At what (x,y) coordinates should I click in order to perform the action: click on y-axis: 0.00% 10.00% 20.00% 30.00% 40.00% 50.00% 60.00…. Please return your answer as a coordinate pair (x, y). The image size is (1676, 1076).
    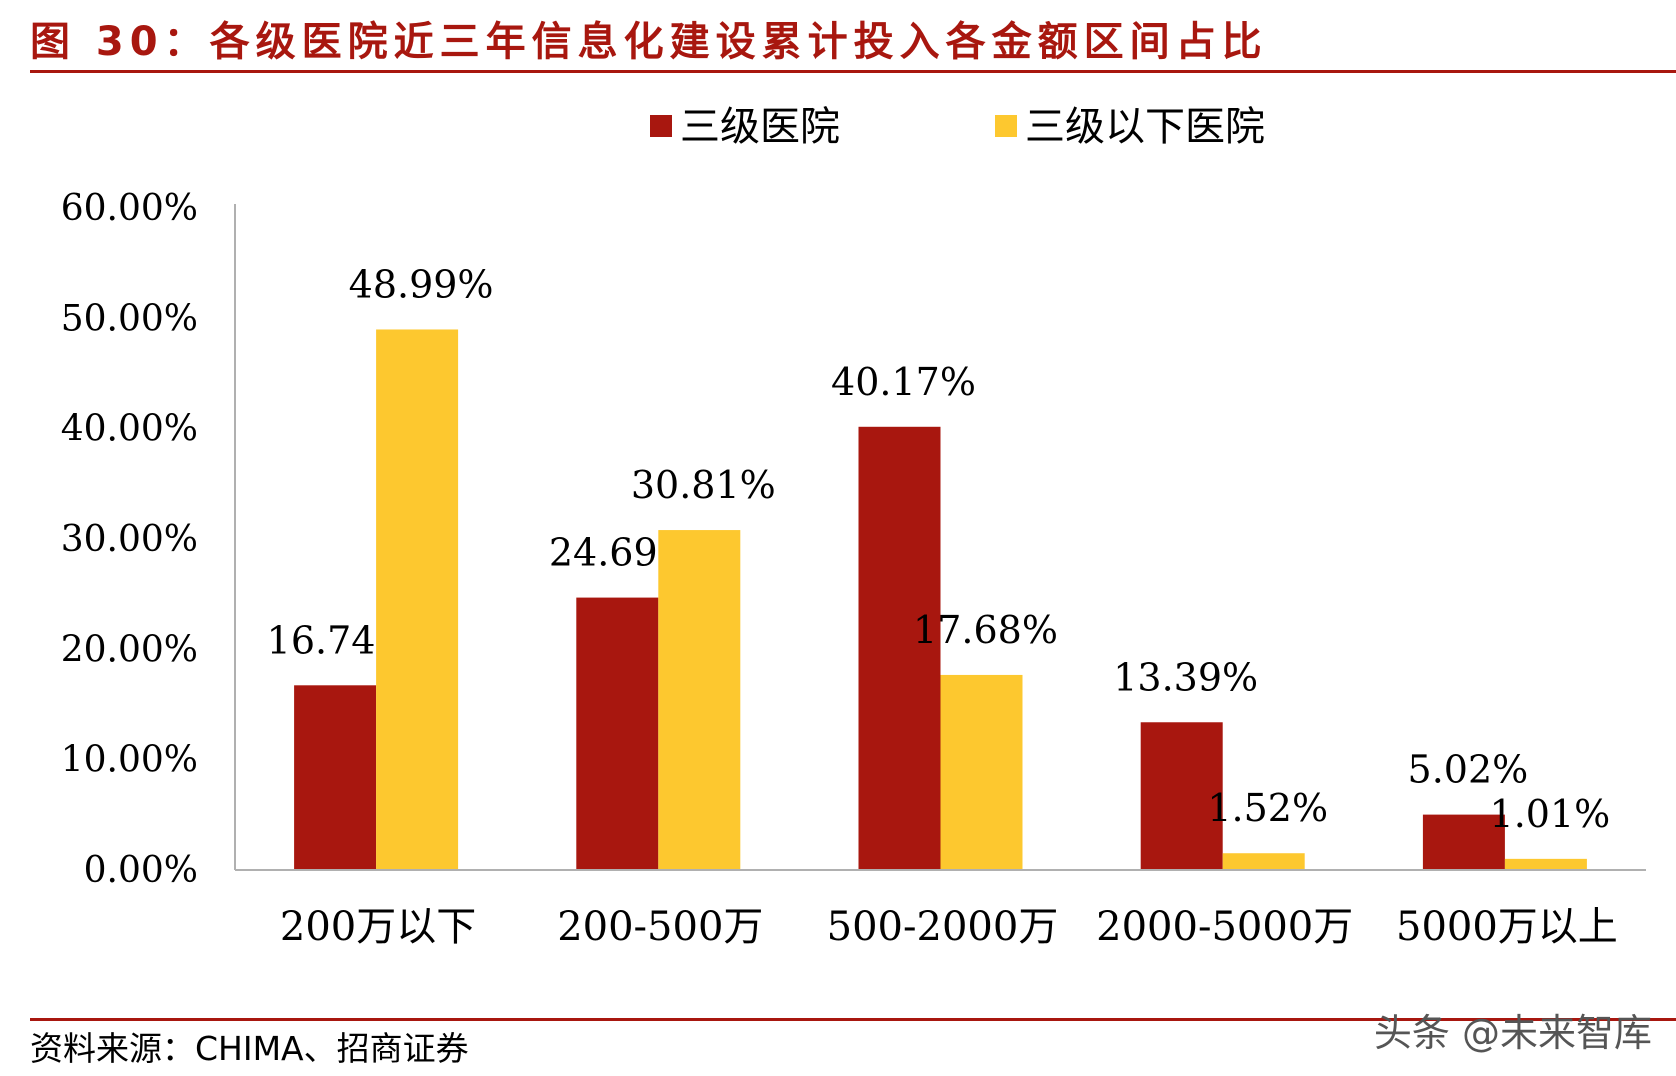
    Looking at the image, I should click on (148, 539).